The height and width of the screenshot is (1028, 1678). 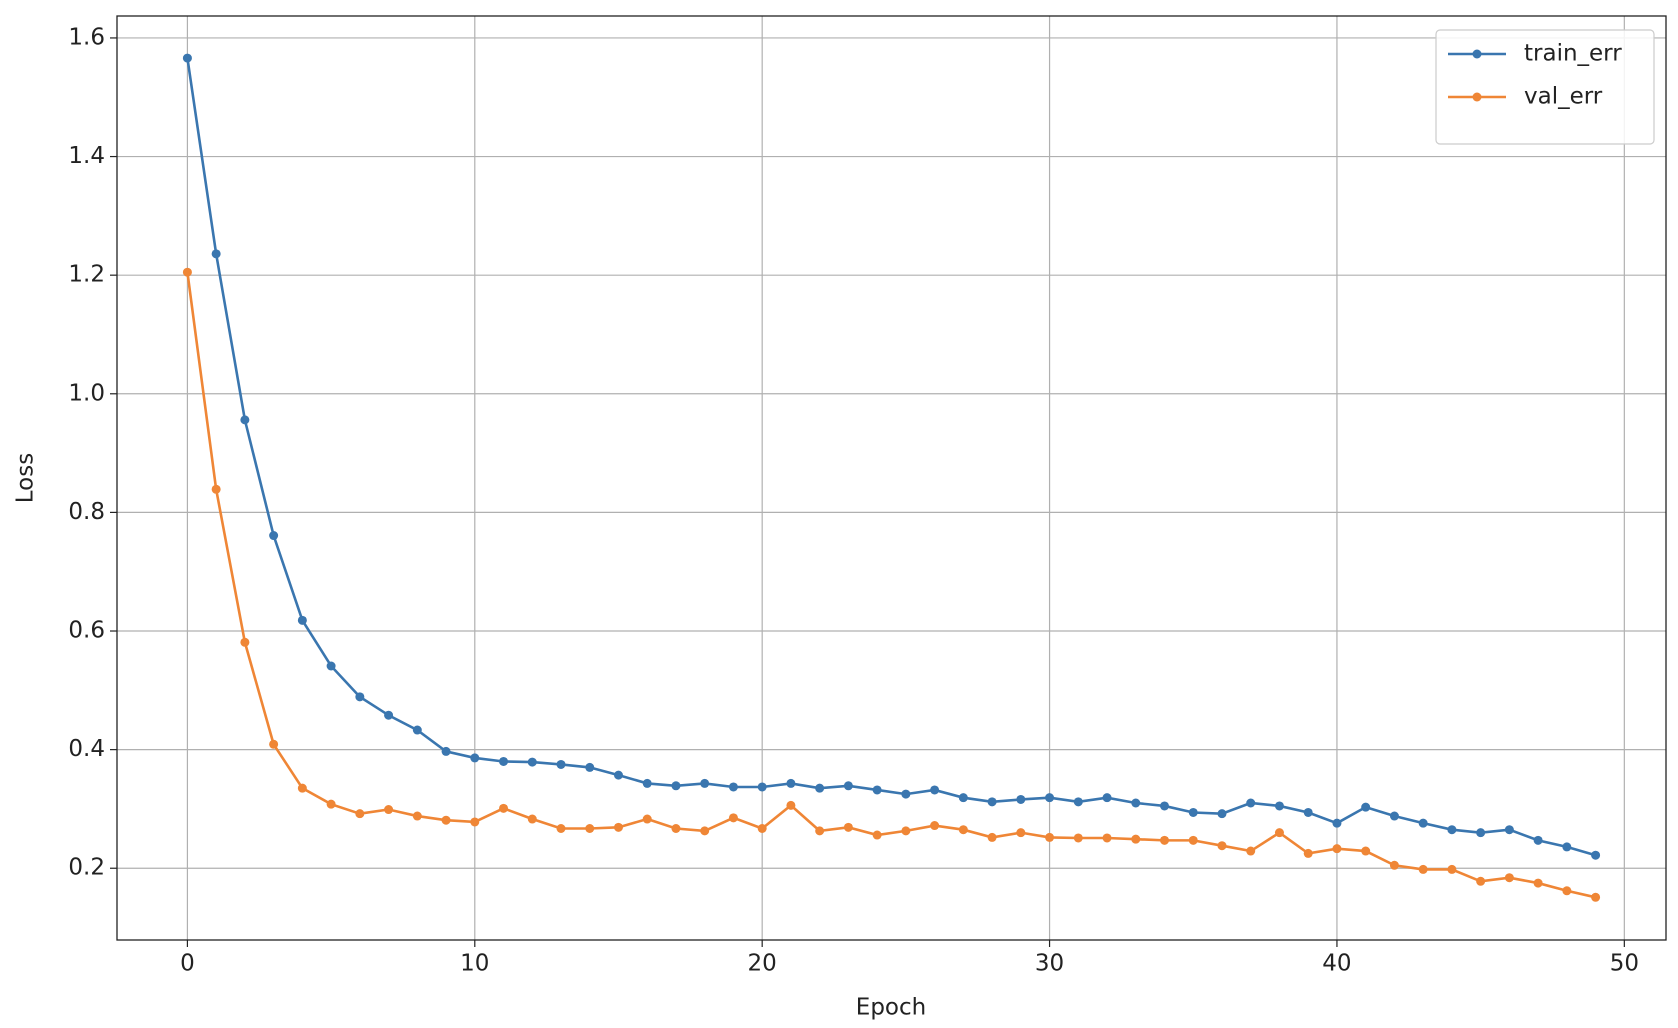 What do you see at coordinates (86, 275) in the screenshot?
I see `y-tick-label: 1.2` at bounding box center [86, 275].